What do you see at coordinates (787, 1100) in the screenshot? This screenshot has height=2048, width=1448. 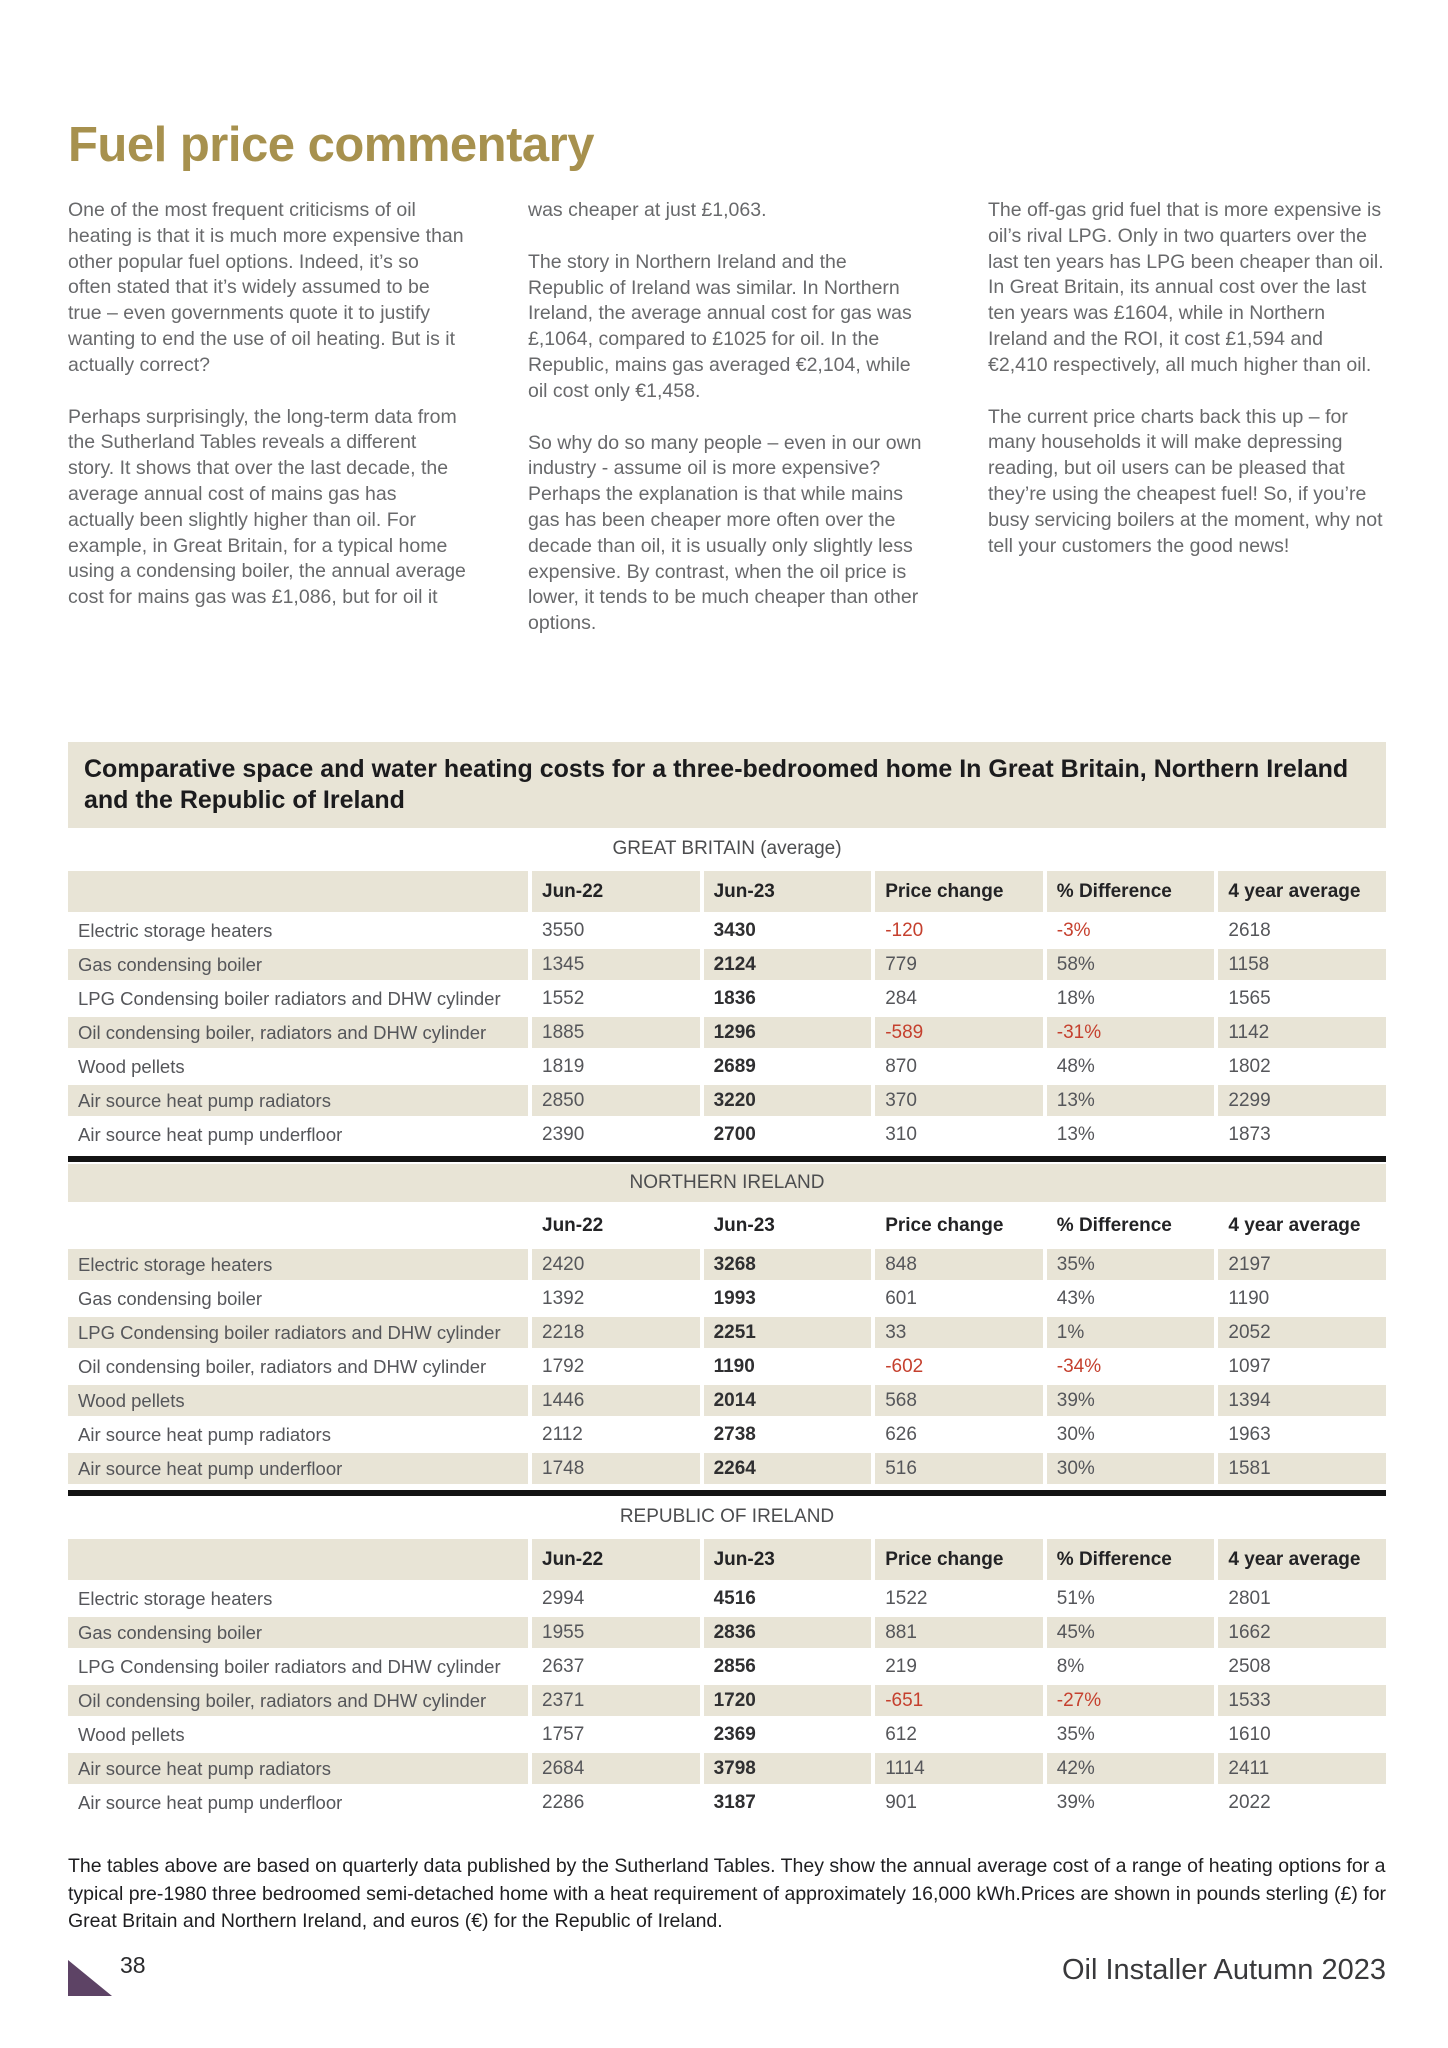 I see `row-value: 3220` at bounding box center [787, 1100].